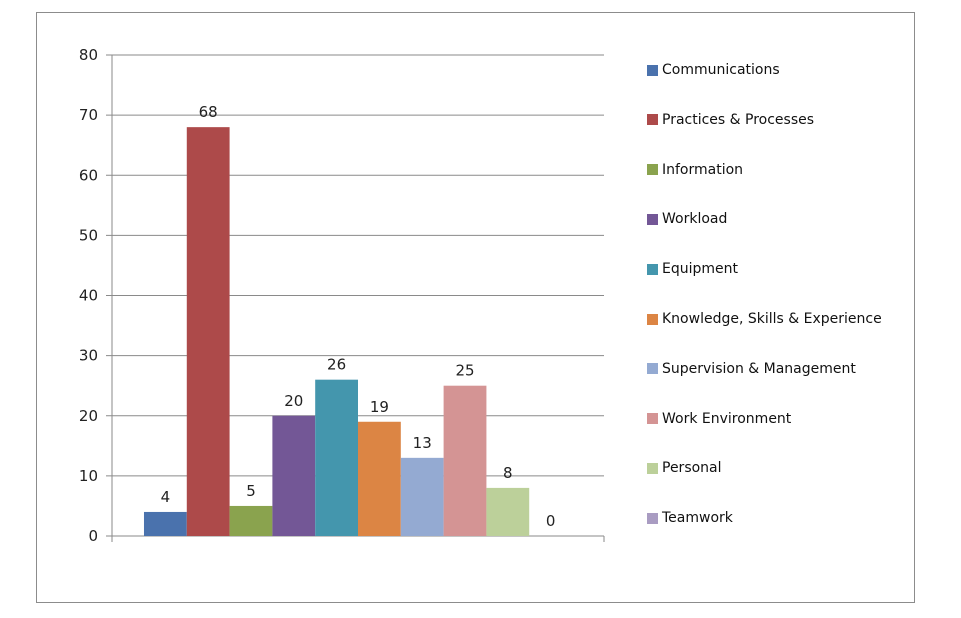 The image size is (961, 618). Describe the element at coordinates (166, 497) in the screenshot. I see `data-label: 4` at that location.